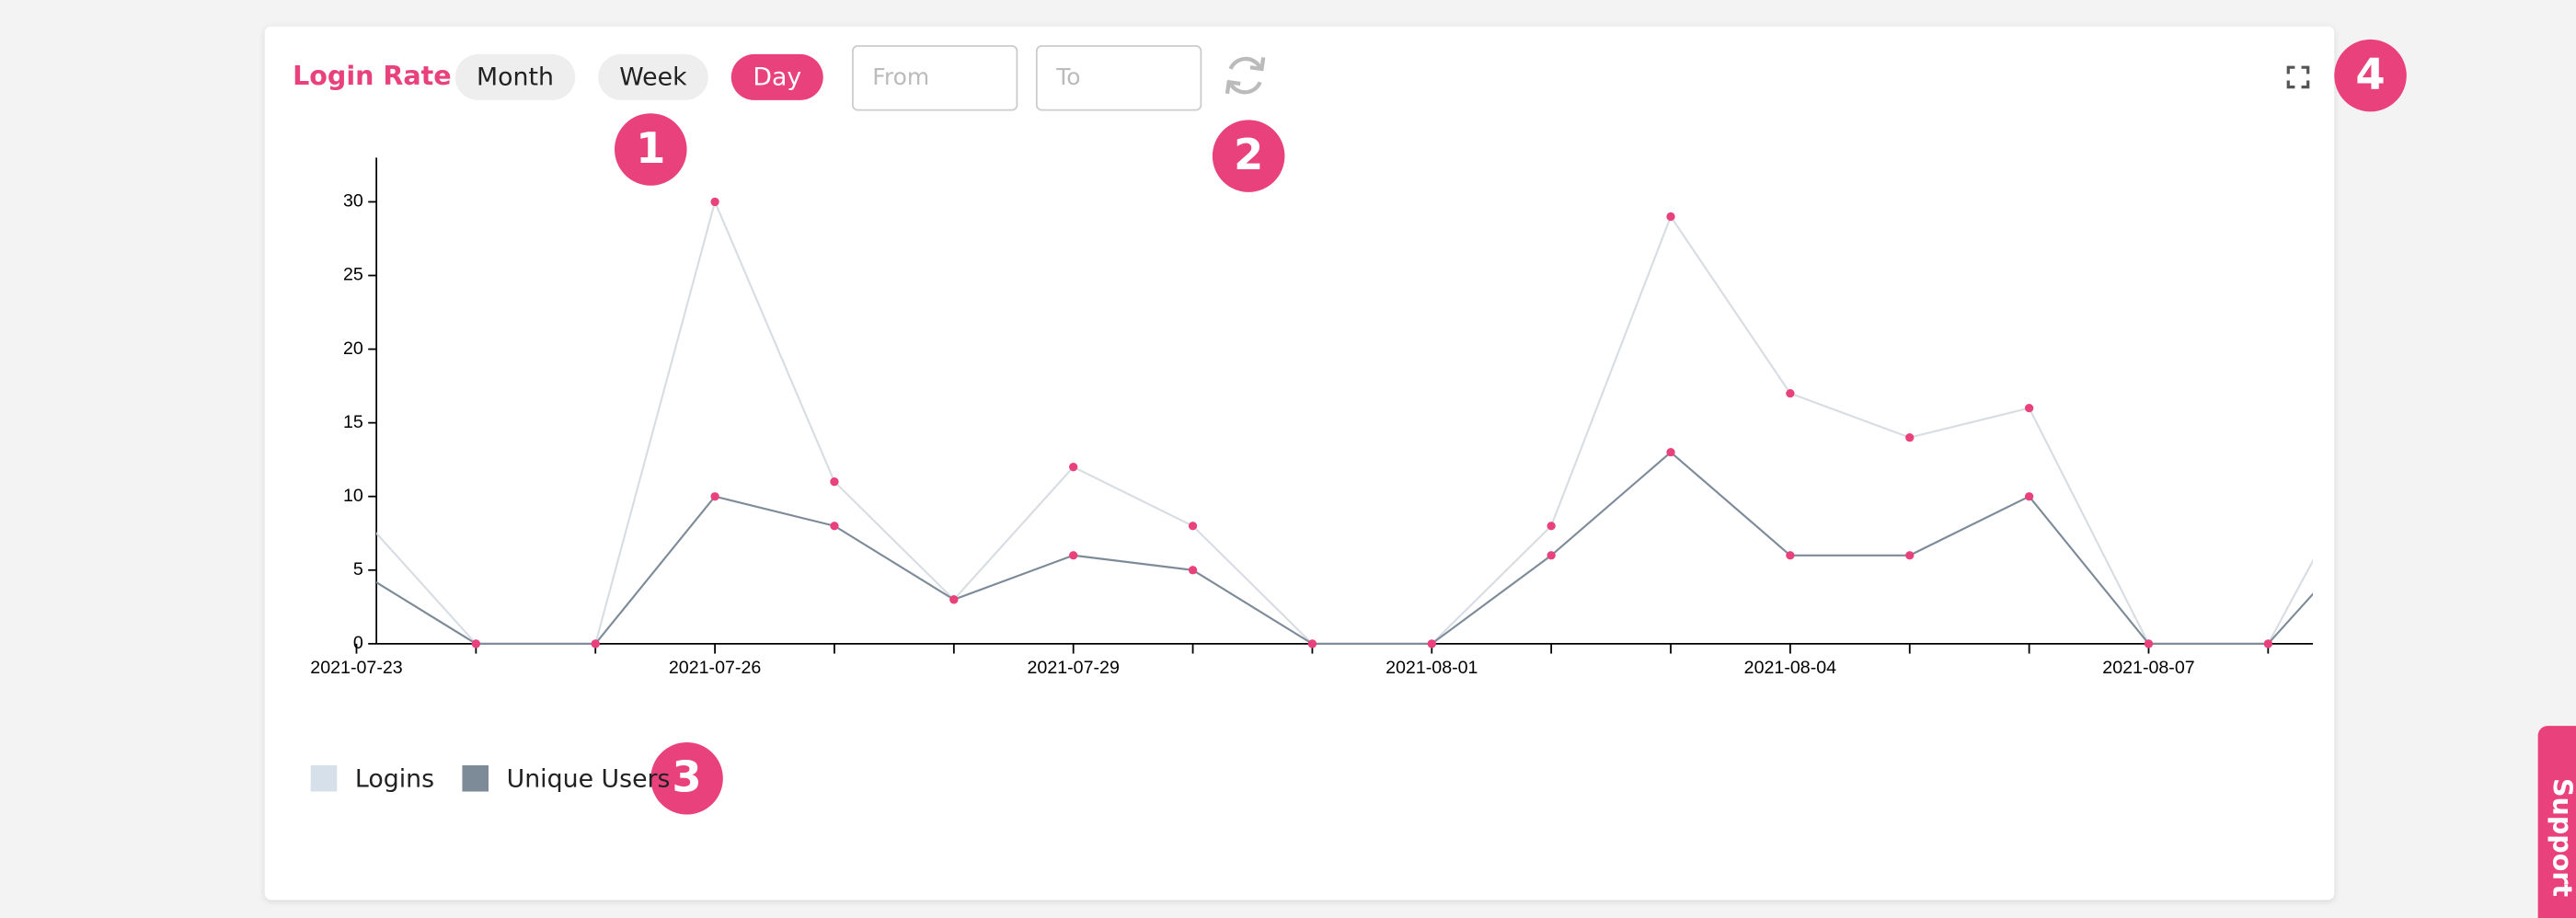  I want to click on y-tick-label: 20, so click(353, 349).